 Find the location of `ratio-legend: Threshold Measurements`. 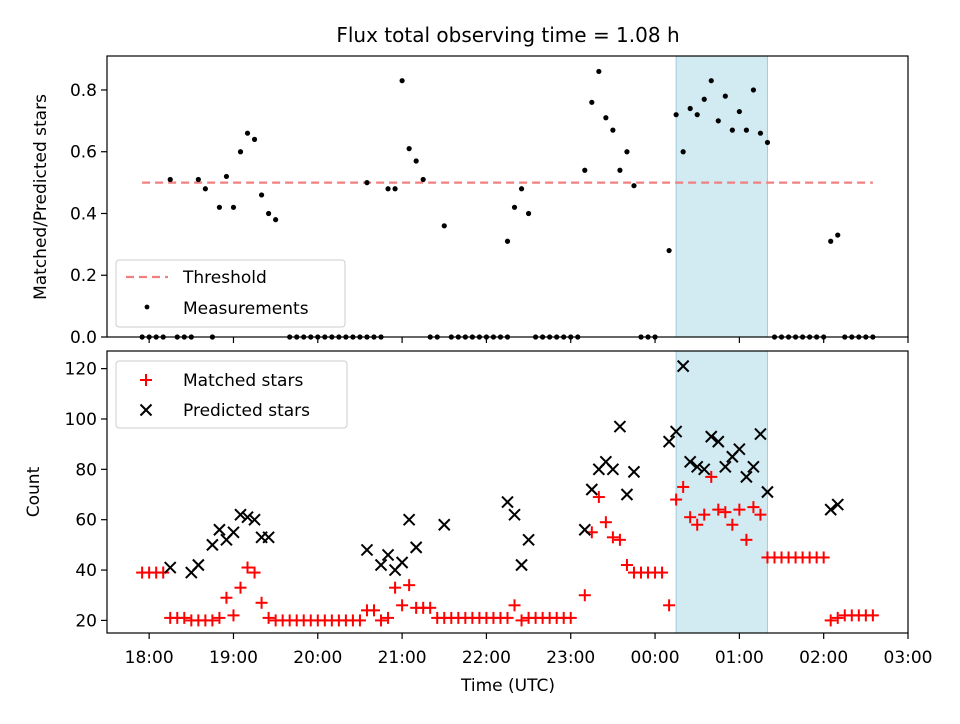

ratio-legend: Threshold Measurements is located at coordinates (230, 293).